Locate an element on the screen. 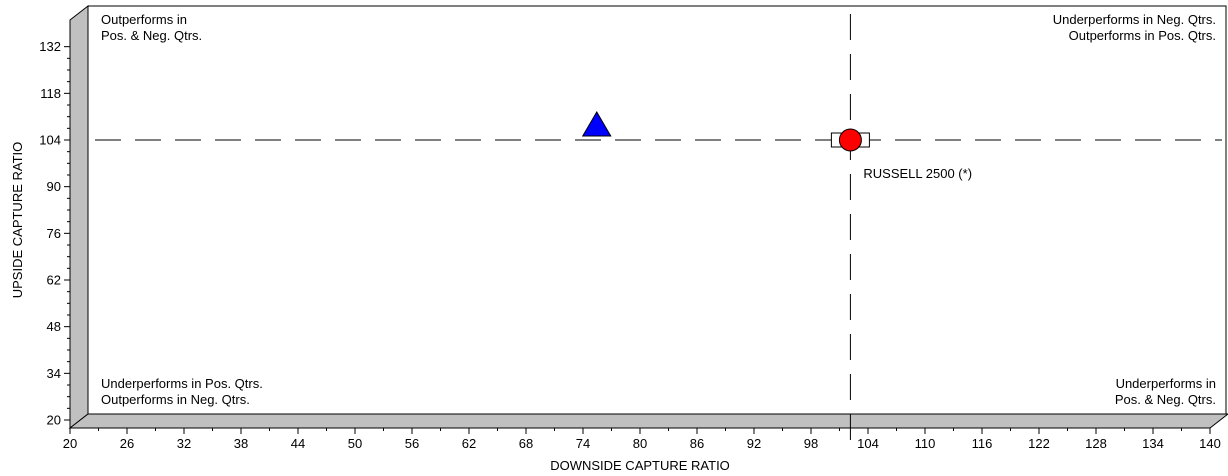  x-tick-label: 74 is located at coordinates (583, 443).